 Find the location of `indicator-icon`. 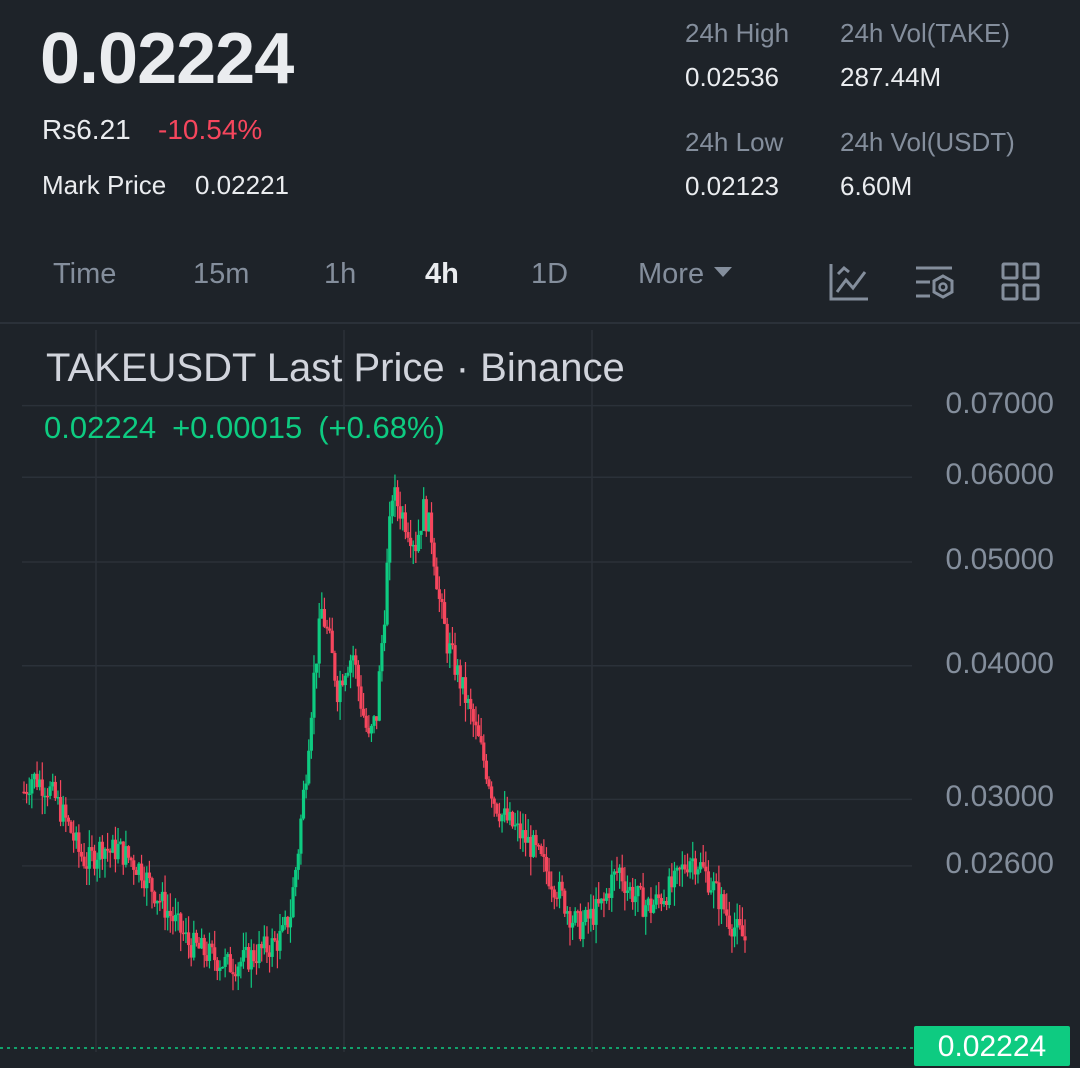

indicator-icon is located at coordinates (849, 282).